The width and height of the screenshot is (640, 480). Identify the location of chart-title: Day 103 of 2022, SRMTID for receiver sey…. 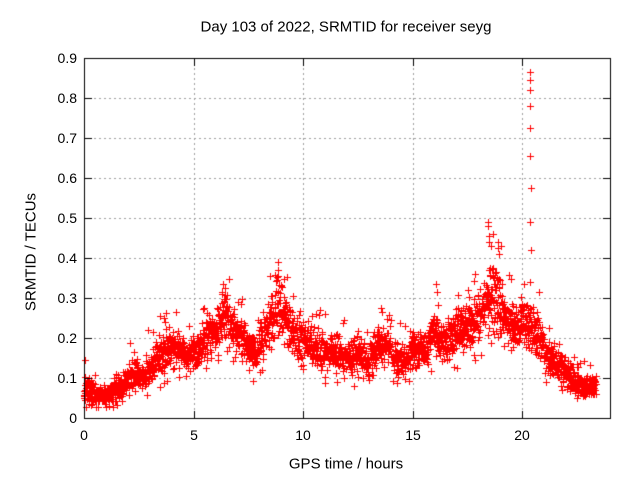
(346, 27).